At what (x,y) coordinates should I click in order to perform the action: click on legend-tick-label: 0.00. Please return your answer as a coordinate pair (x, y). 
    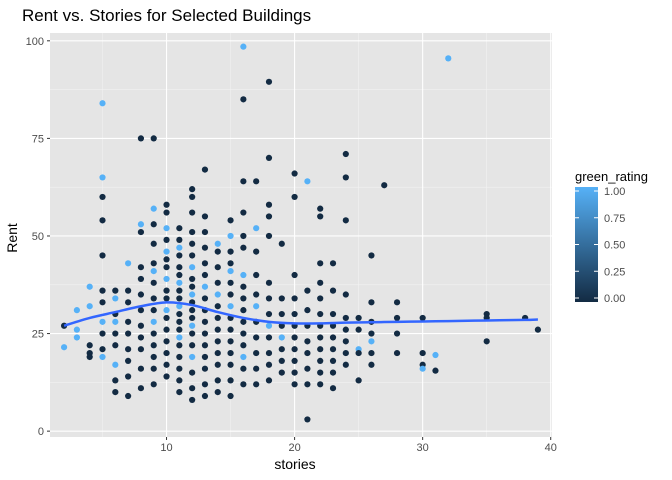
    Looking at the image, I should click on (614, 299).